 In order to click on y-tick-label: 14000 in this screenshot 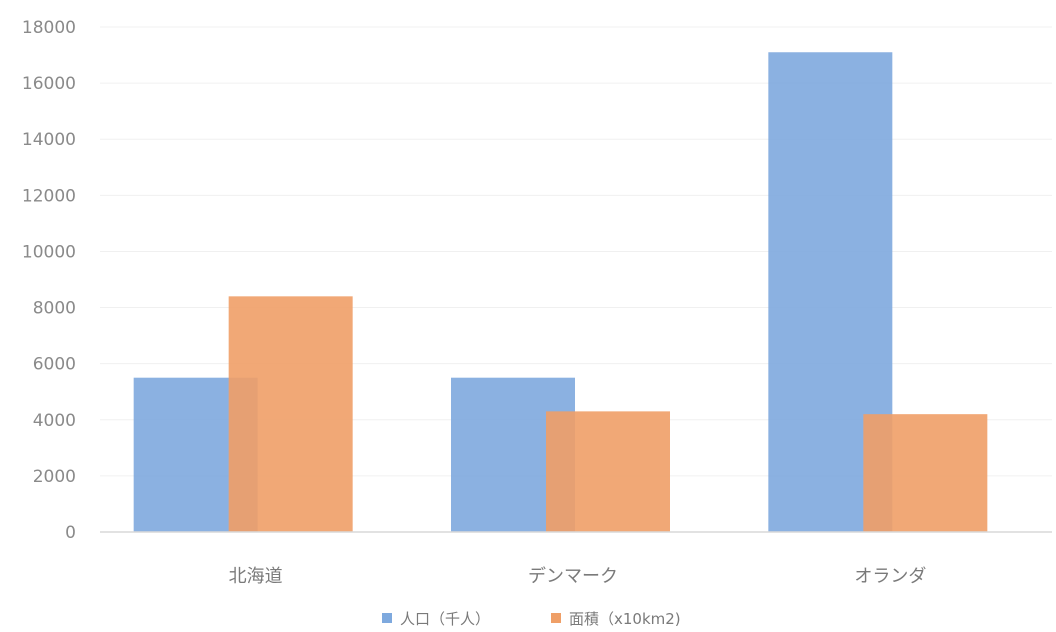, I will do `click(49, 140)`.